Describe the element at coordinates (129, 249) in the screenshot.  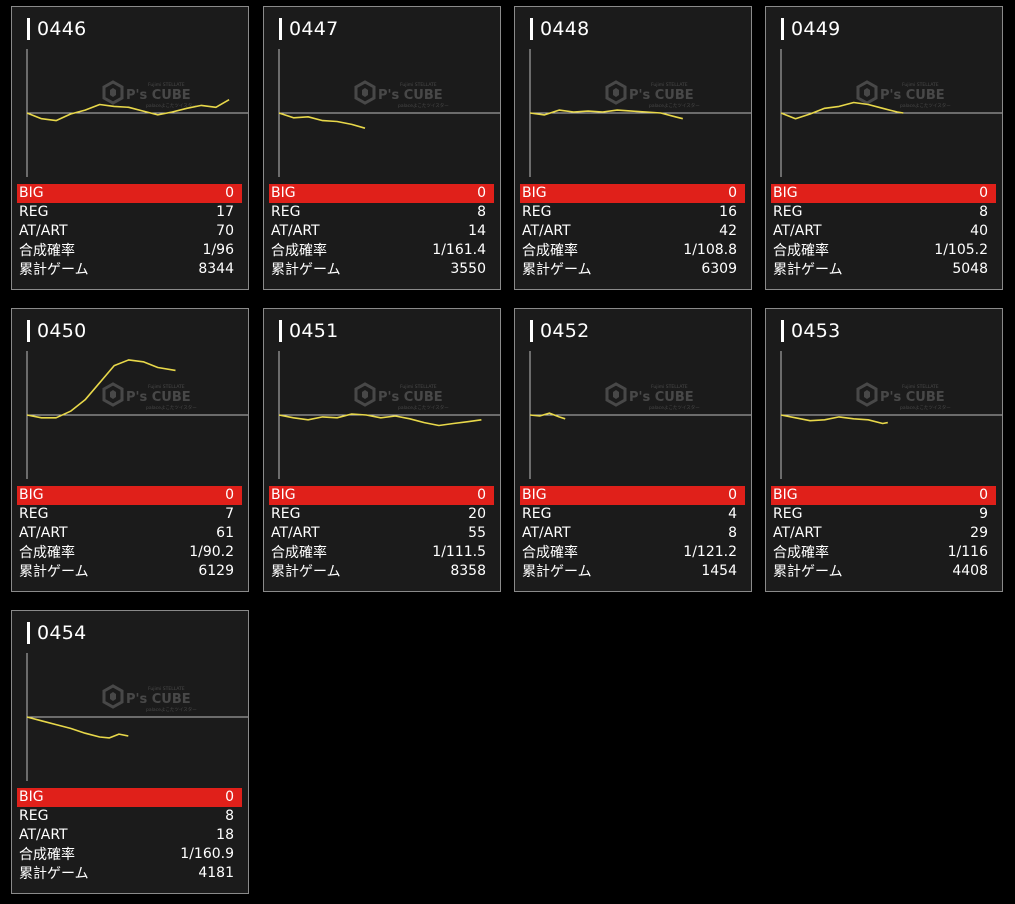
I see `stat-row-combined-prob: 合成確率 1/96` at that location.